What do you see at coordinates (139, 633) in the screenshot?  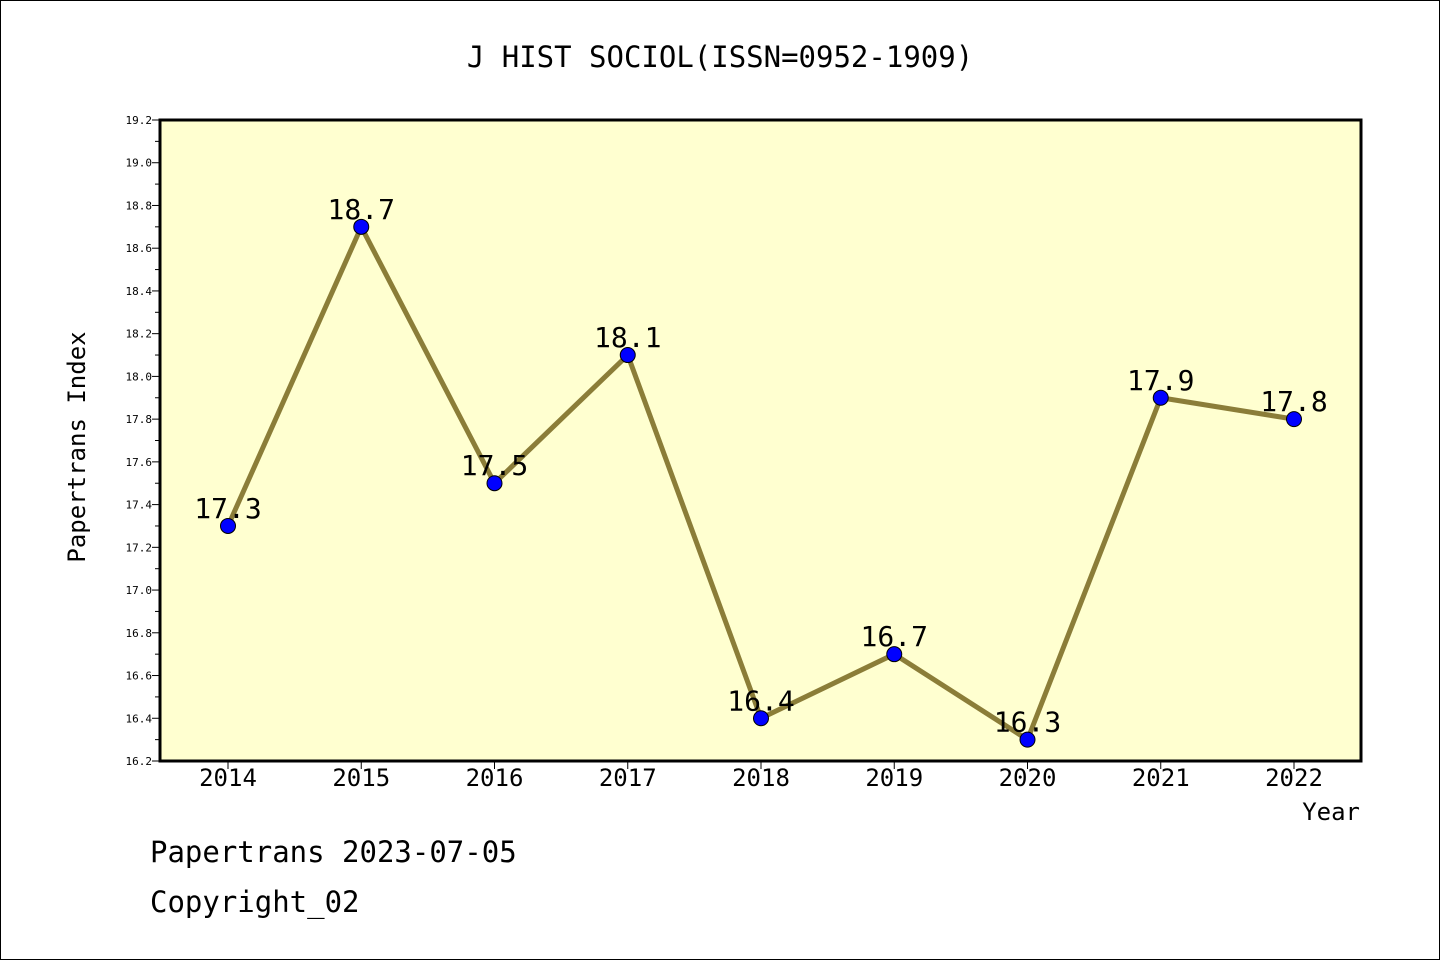 I see `y-tick-label: 16.8` at bounding box center [139, 633].